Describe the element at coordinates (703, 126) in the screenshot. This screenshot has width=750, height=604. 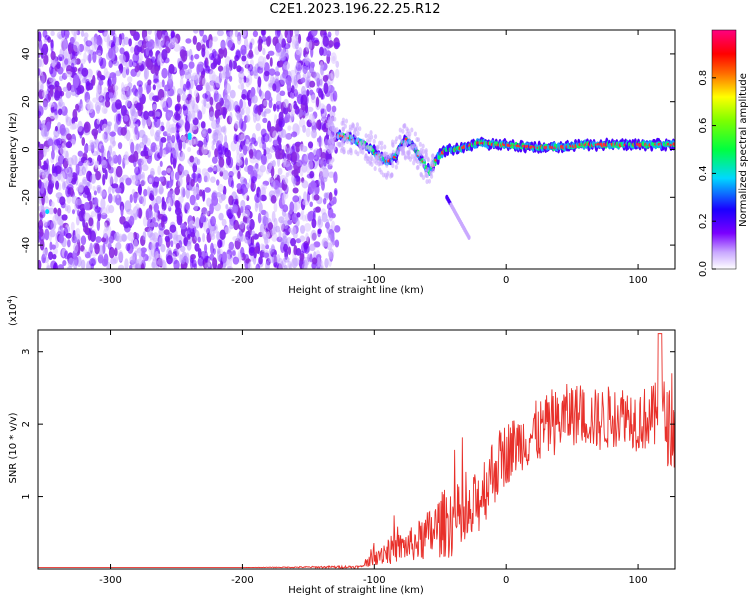
I see `colorbar-tick-label: 0.6` at that location.